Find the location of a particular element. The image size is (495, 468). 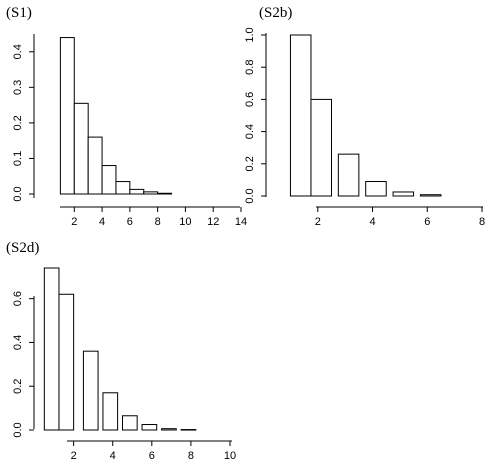

panel-label: (S2d) is located at coordinates (22, 248).